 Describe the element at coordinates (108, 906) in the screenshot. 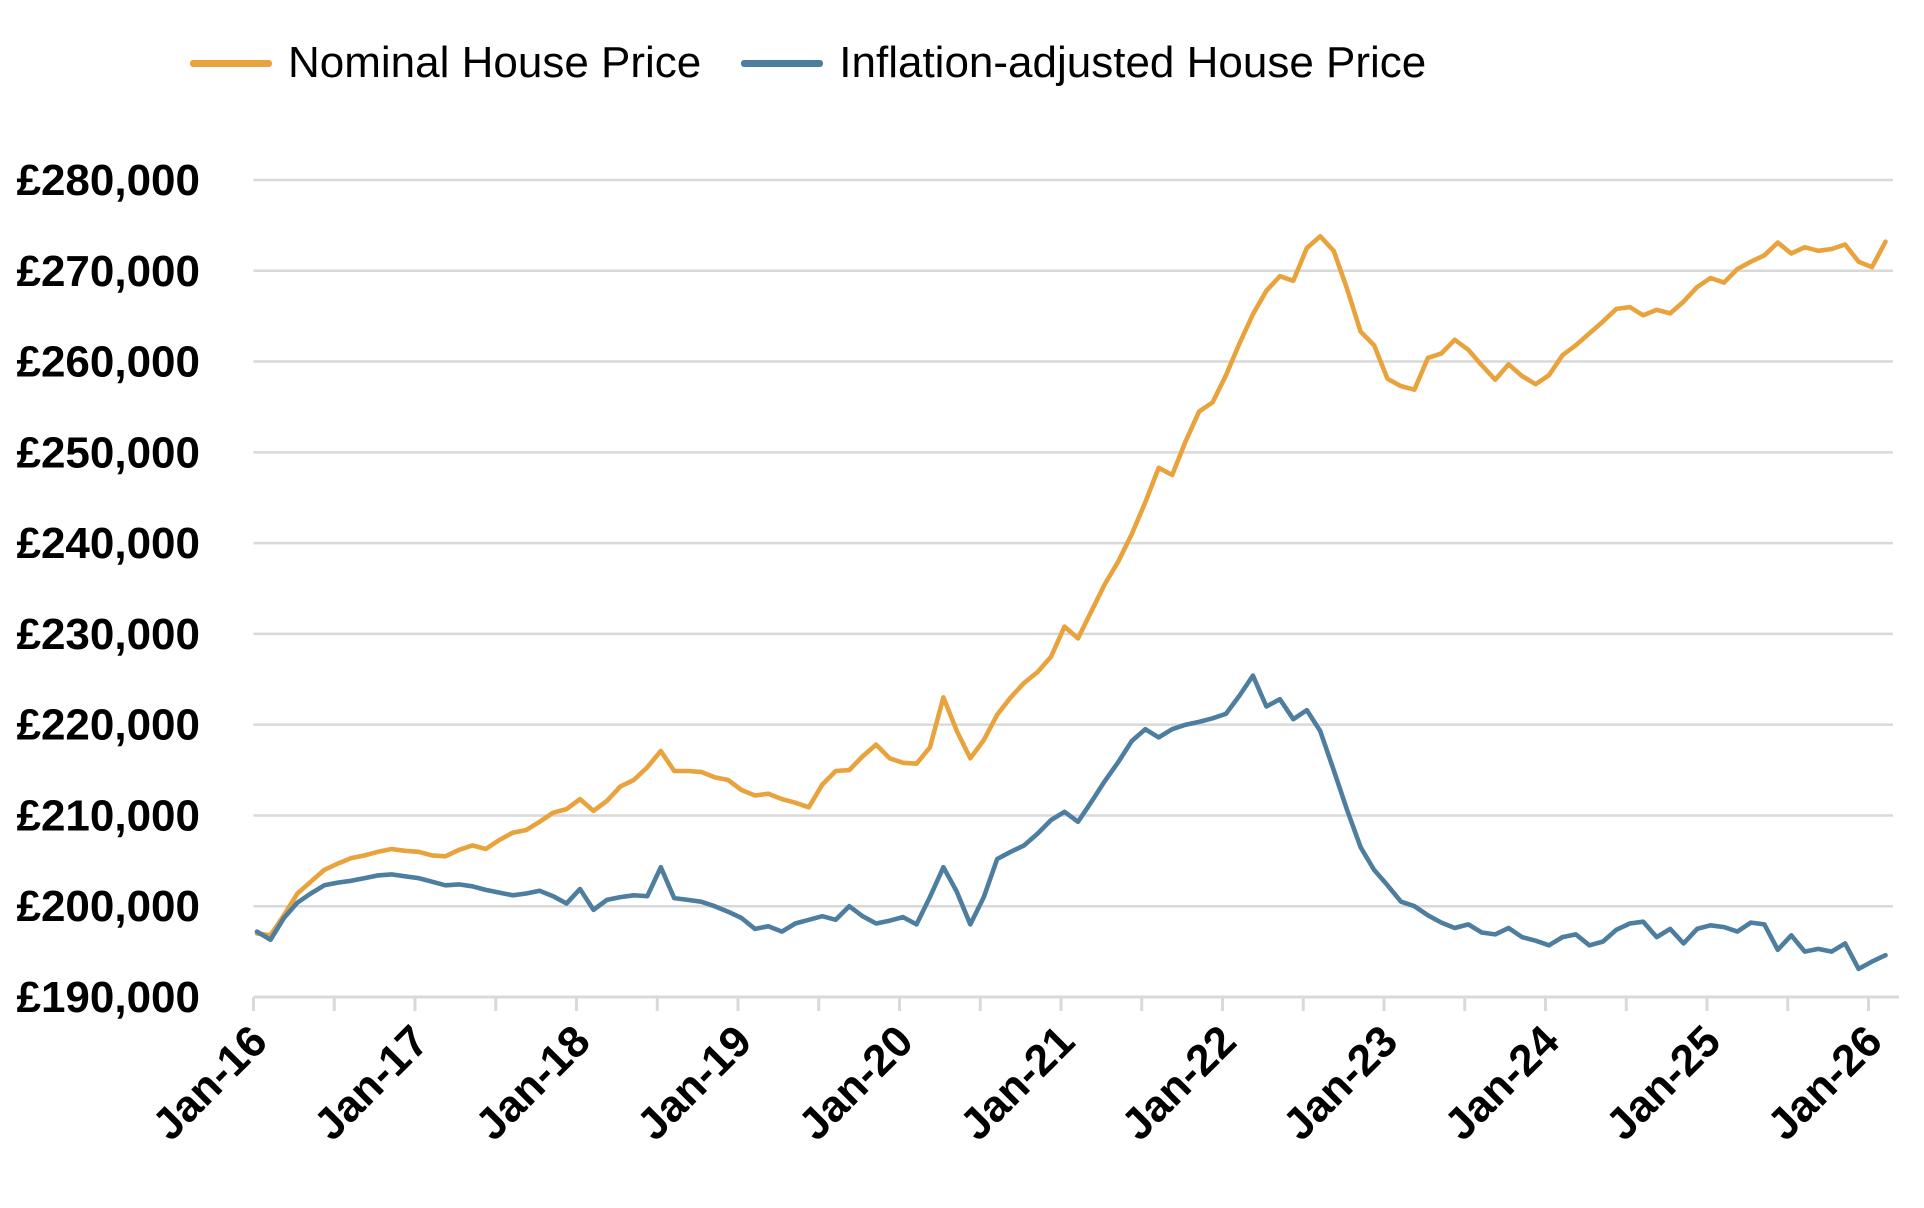

I see `y-axis-tick-label: £200,000` at that location.